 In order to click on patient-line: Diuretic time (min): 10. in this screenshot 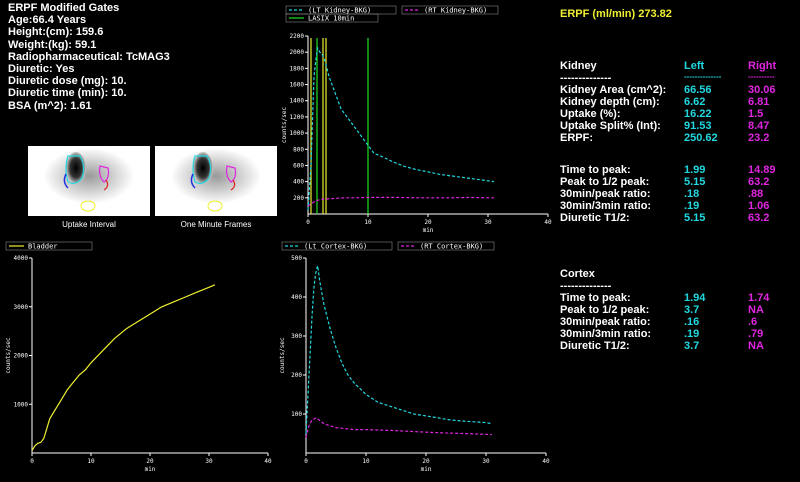, I will do `click(67, 93)`.